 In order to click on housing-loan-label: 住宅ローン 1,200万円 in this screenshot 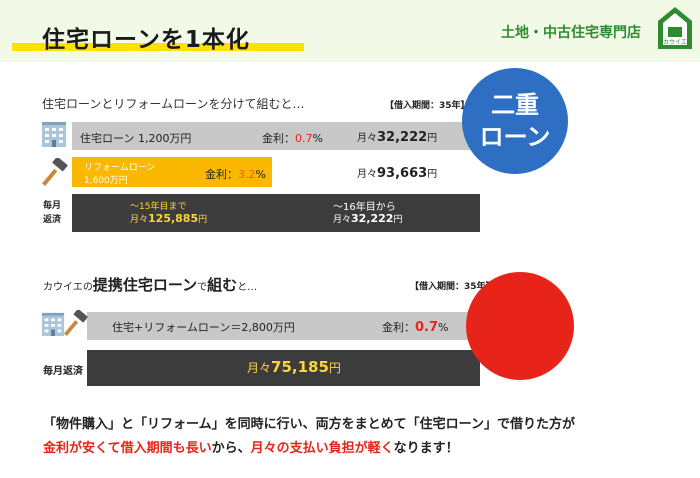, I will do `click(136, 138)`.